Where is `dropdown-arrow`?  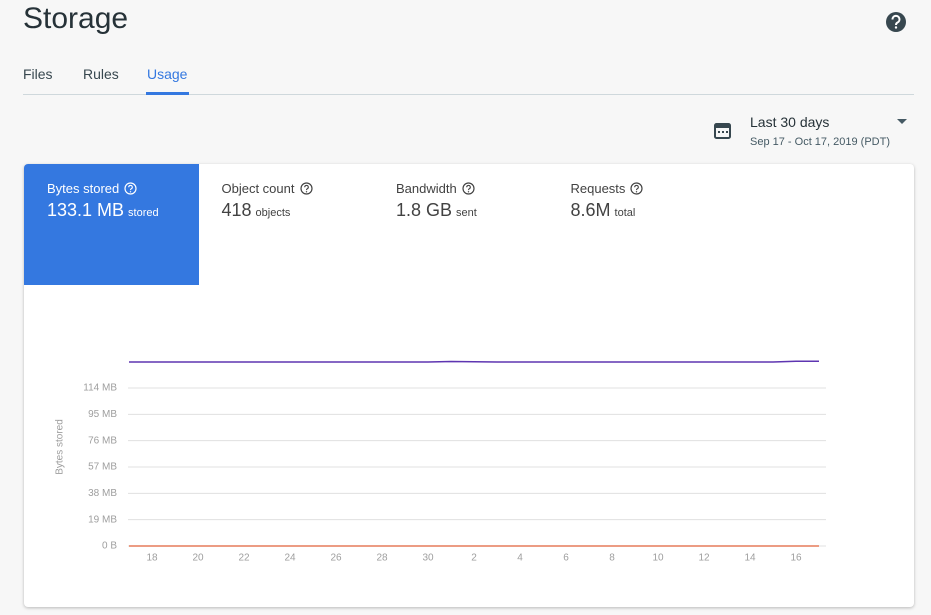 dropdown-arrow is located at coordinates (902, 122).